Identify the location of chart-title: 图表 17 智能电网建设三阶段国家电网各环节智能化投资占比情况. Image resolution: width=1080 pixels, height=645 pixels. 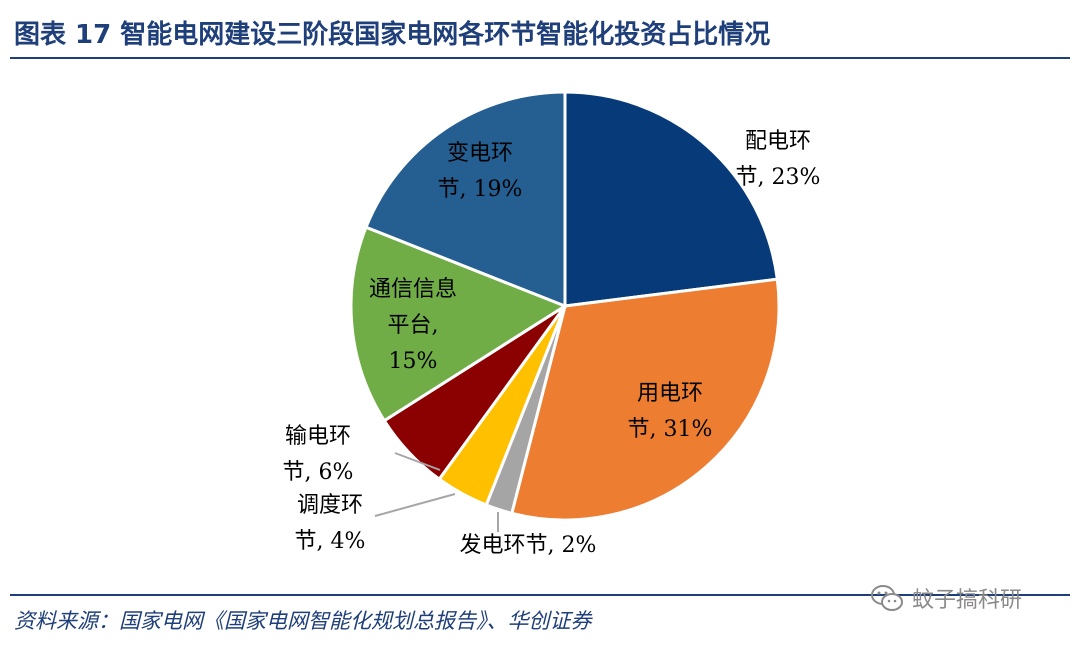
(392, 35).